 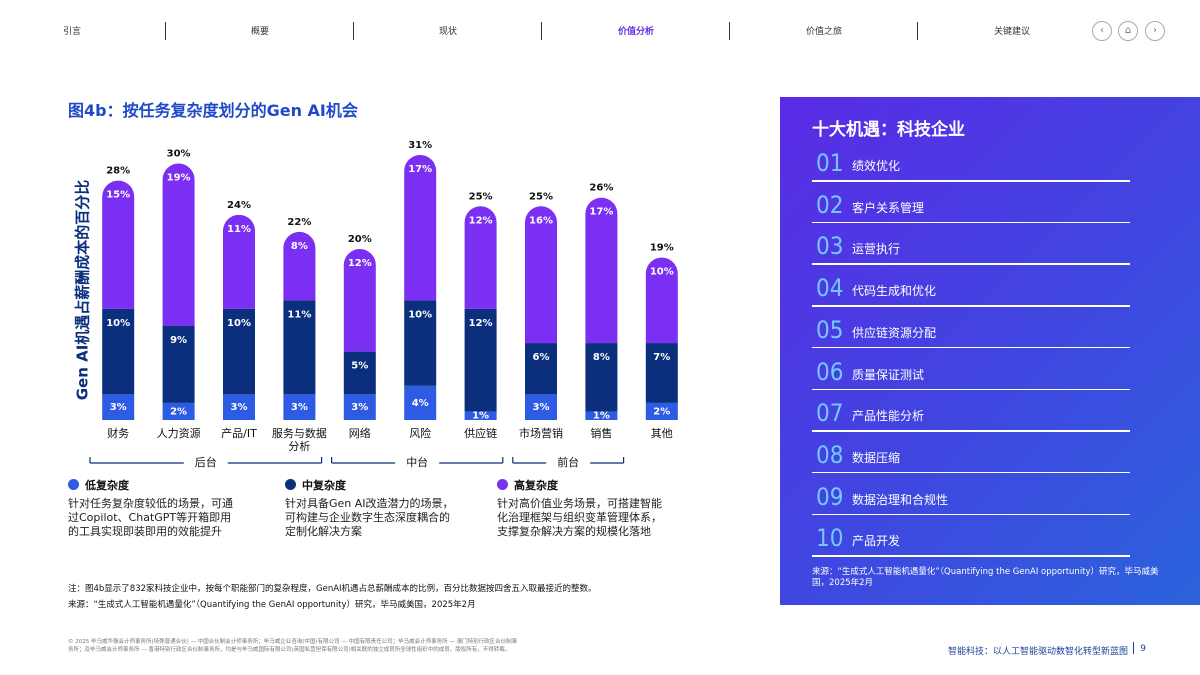 What do you see at coordinates (830, 496) in the screenshot?
I see `item-number: 09` at bounding box center [830, 496].